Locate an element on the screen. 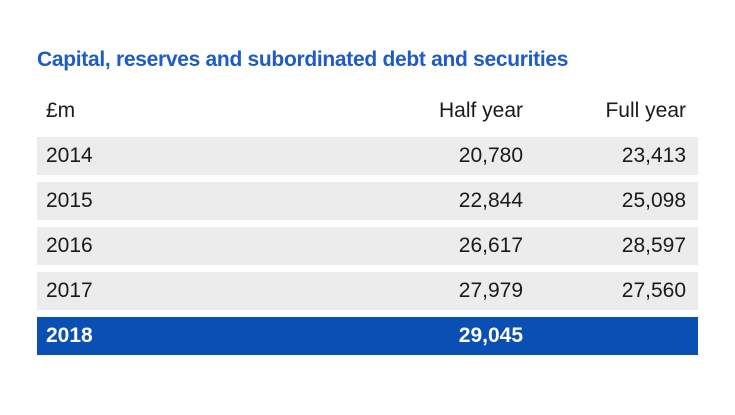  full-year-cell: 25,098 is located at coordinates (653, 200).